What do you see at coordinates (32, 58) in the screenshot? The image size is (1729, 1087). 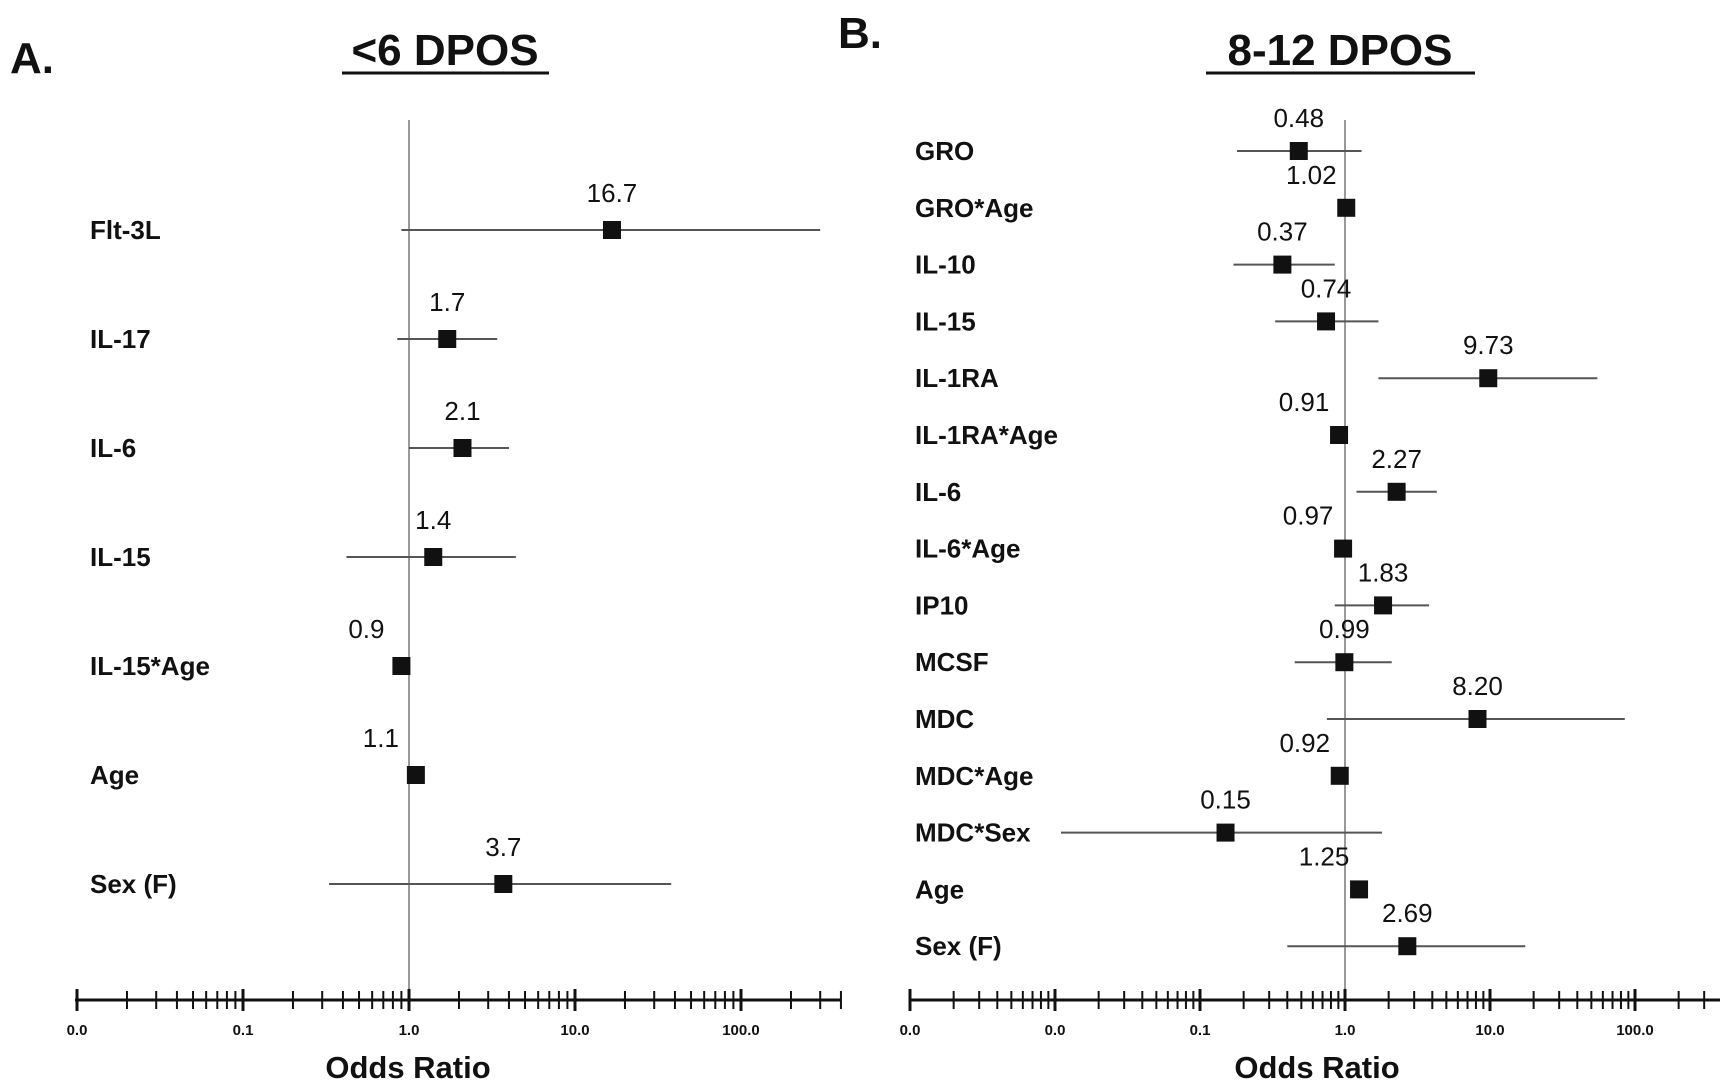 I see `panel-a-letter: A.` at bounding box center [32, 58].